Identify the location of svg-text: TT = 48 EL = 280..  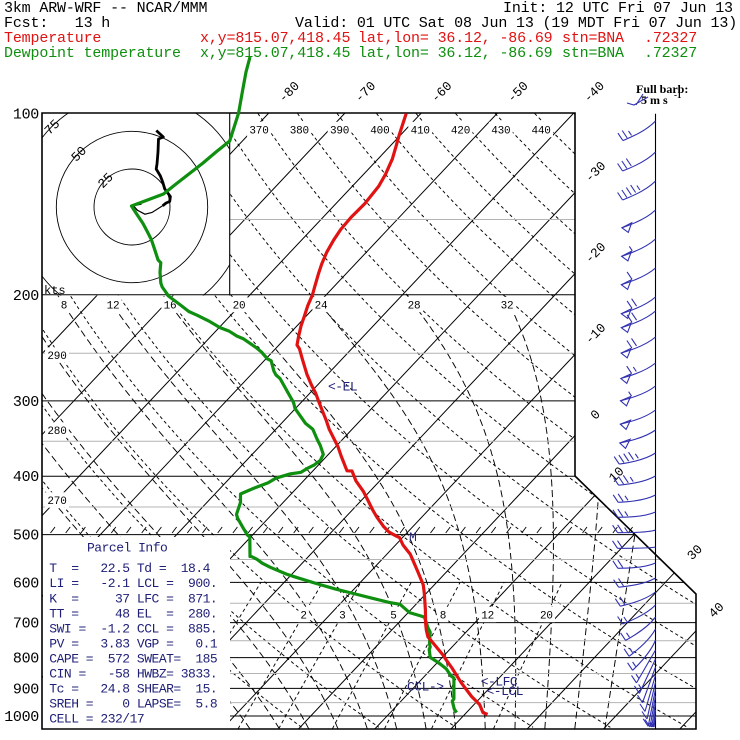
(133, 613).